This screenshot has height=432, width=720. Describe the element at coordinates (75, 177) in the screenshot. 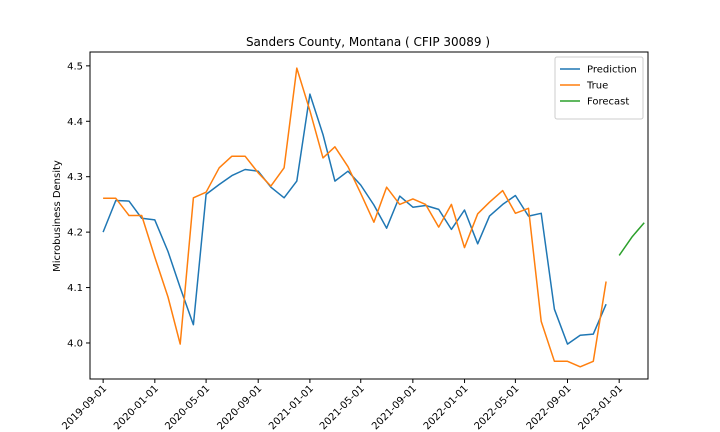

I see `y-tick-label: 4.3` at that location.